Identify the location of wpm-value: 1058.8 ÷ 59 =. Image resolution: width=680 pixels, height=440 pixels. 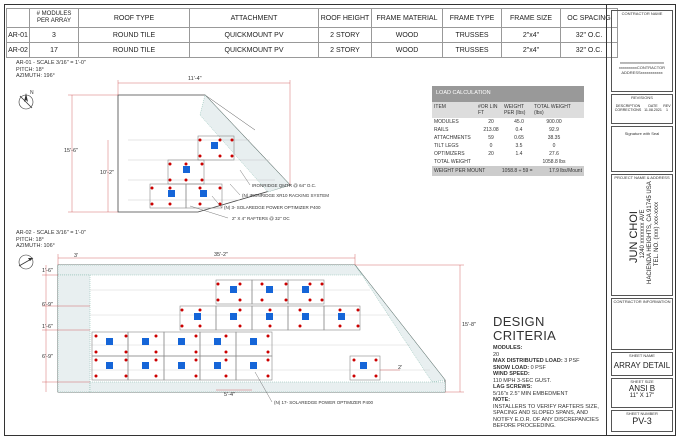
(517, 171).